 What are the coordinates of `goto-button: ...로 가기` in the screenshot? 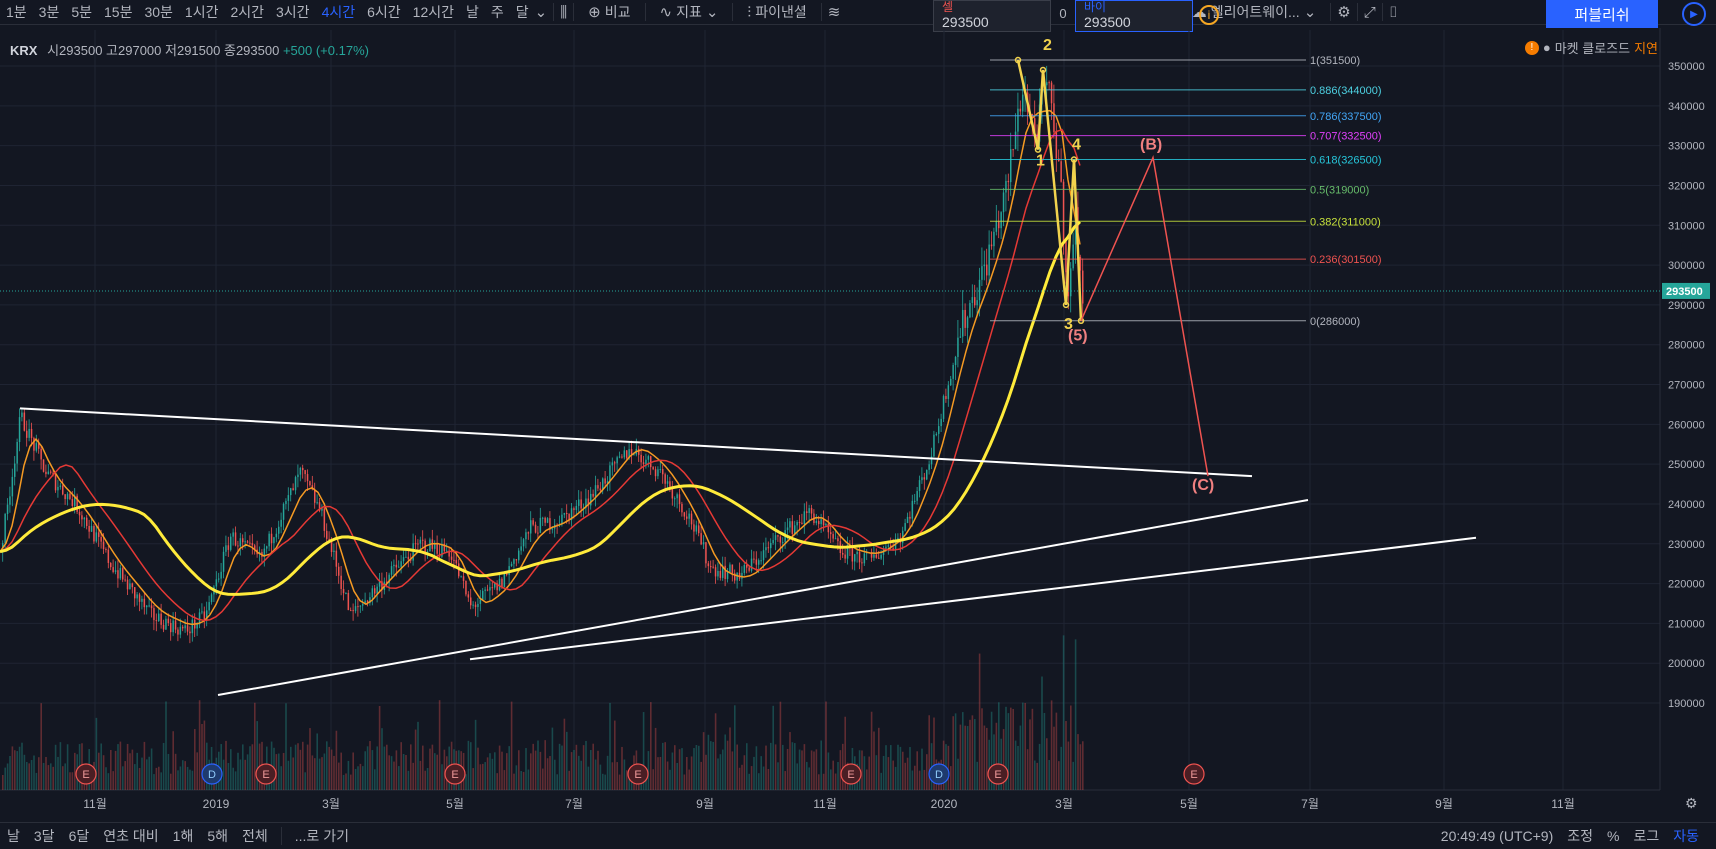 It's located at (321, 836).